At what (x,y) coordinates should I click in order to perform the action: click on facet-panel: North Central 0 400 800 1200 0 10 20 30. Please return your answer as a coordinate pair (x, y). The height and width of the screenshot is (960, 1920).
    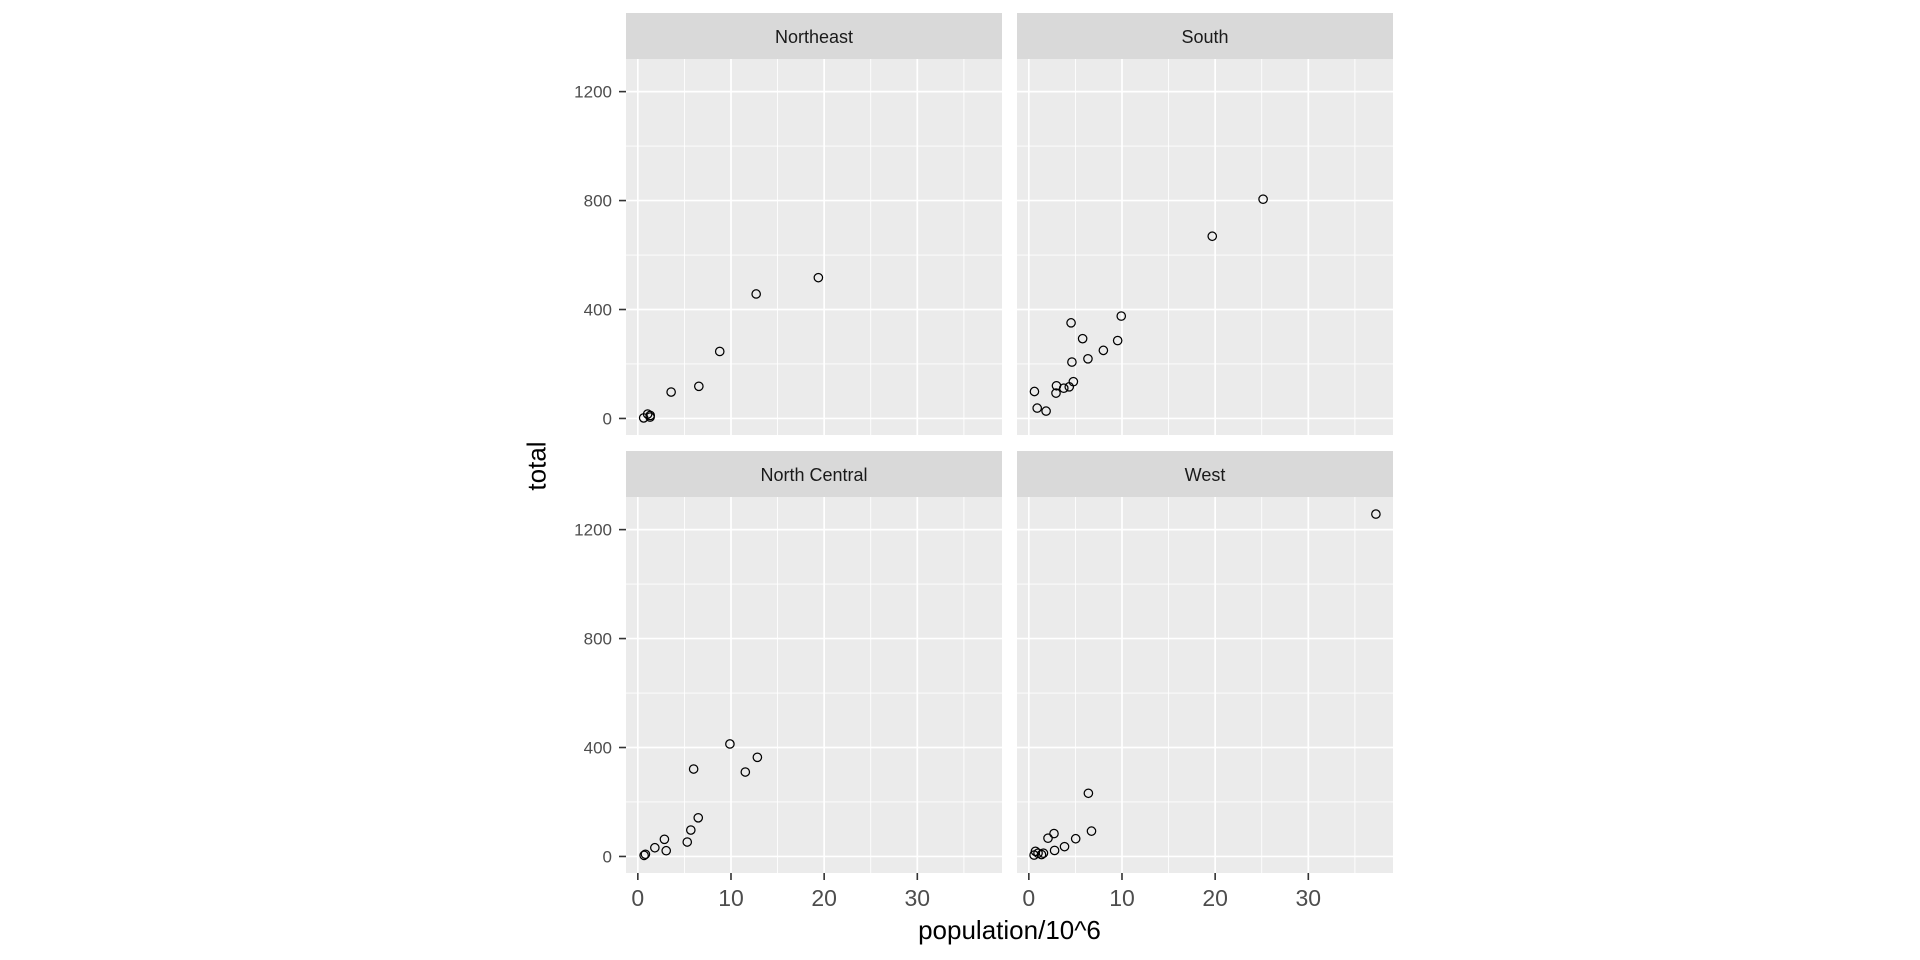
    Looking at the image, I should click on (788, 681).